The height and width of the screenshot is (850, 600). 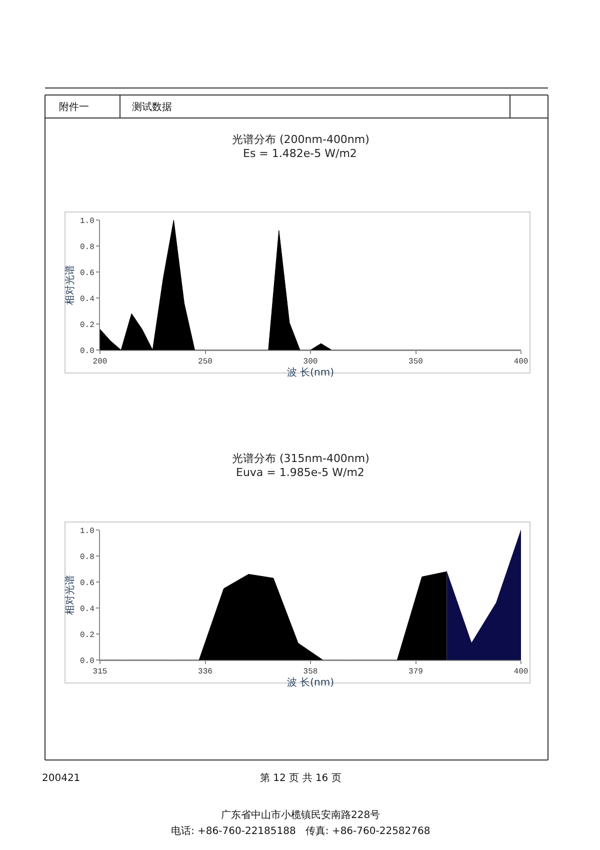 I want to click on text: 广东省中山市小榄镇民安南路228号, so click(x=300, y=815).